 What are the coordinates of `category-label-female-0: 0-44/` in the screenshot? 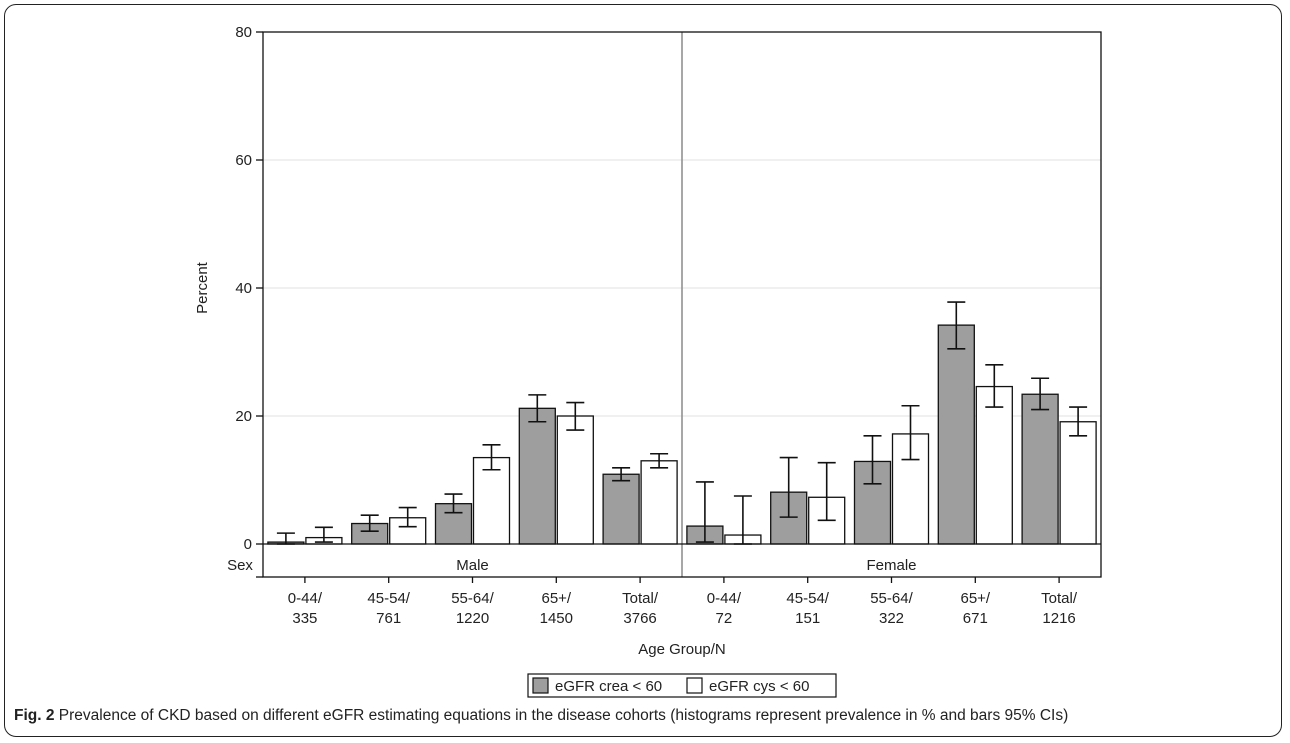 It's located at (724, 598).